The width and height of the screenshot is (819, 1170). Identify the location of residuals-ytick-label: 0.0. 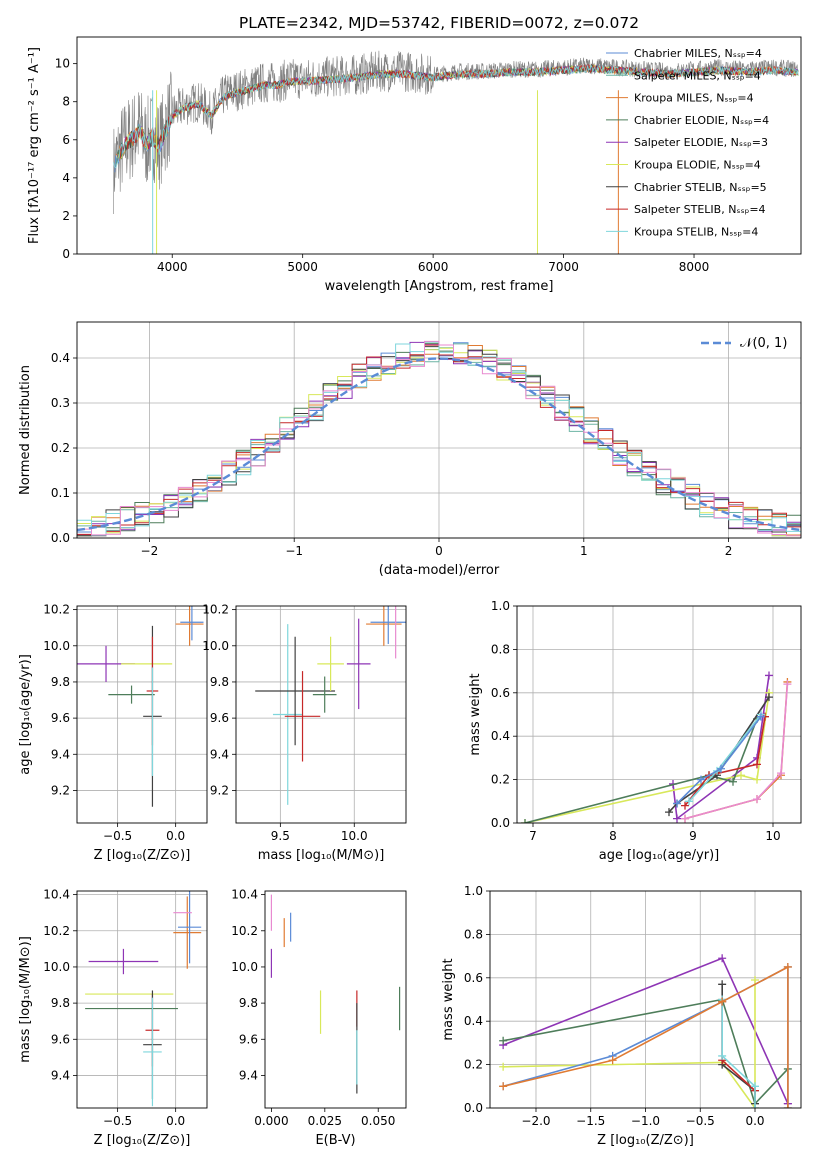
(60, 538).